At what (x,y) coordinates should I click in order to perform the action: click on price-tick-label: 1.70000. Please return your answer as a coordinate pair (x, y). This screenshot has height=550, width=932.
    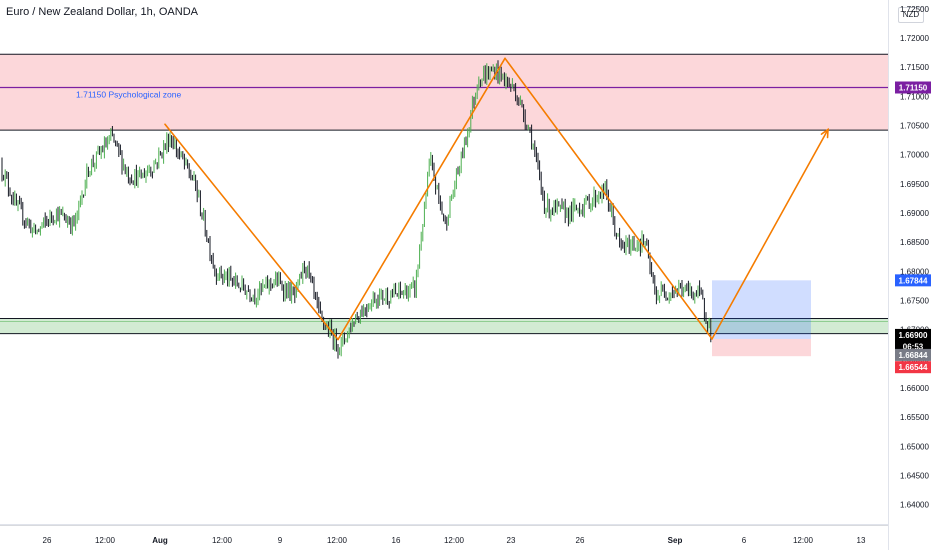
    Looking at the image, I should click on (914, 155).